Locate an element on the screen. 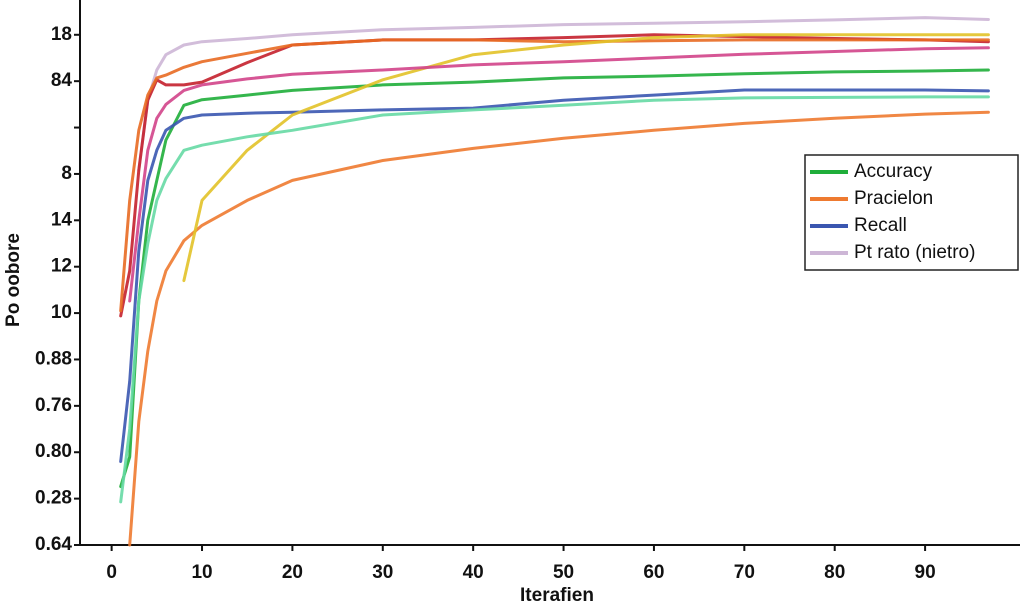 This screenshot has height=608, width=1024. x-tick-label: 50 is located at coordinates (563, 572).